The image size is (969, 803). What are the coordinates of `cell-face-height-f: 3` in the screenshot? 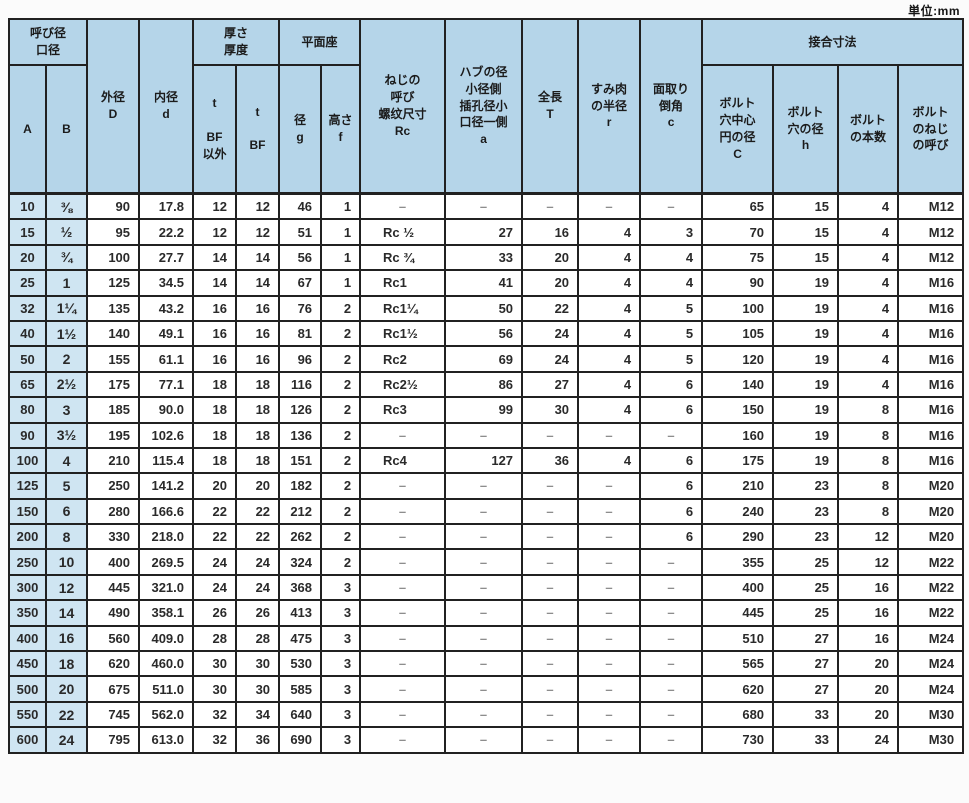 It's located at (341, 638).